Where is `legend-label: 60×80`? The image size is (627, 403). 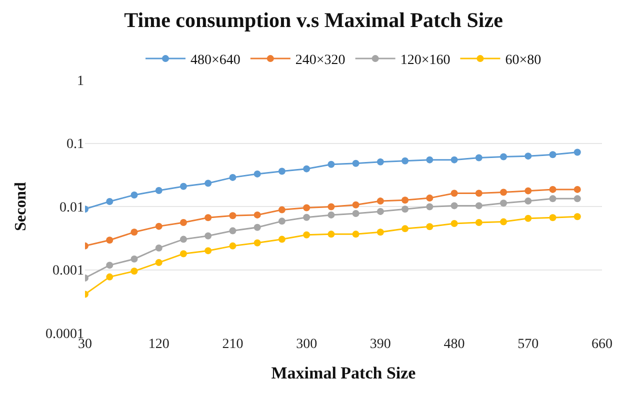
legend-label: 60×80 is located at coordinates (523, 60).